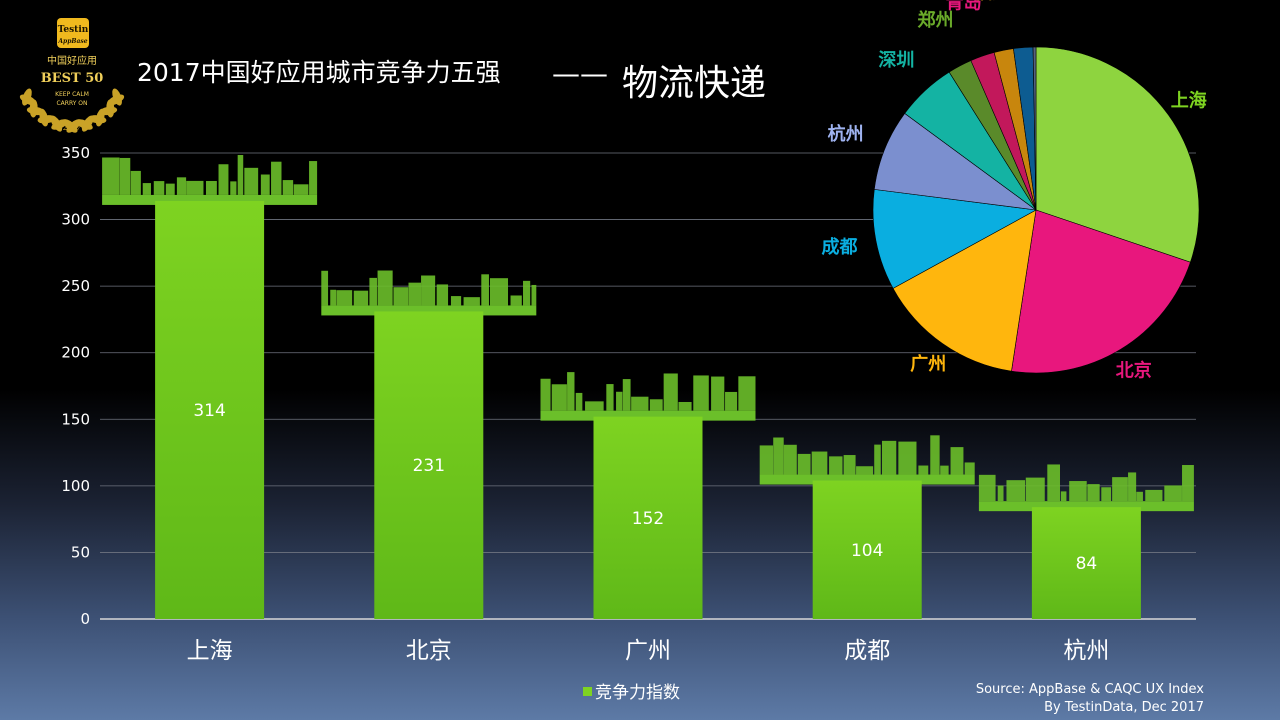  I want to click on x-tick-label: 成都, so click(867, 651).